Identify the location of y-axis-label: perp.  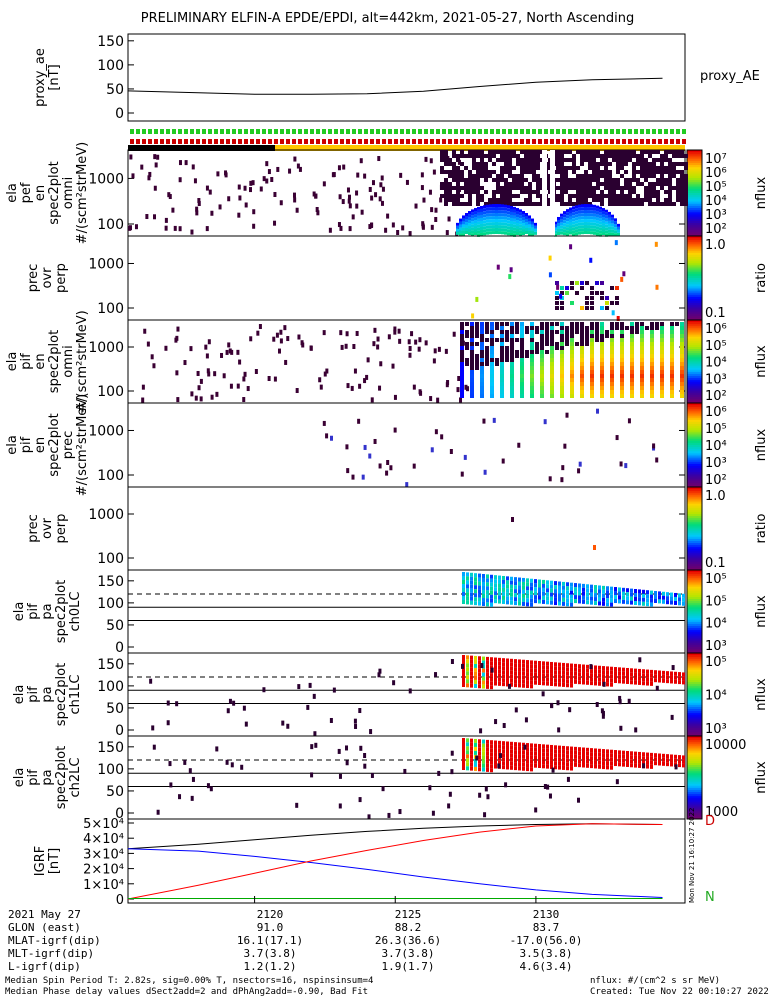
(61, 529).